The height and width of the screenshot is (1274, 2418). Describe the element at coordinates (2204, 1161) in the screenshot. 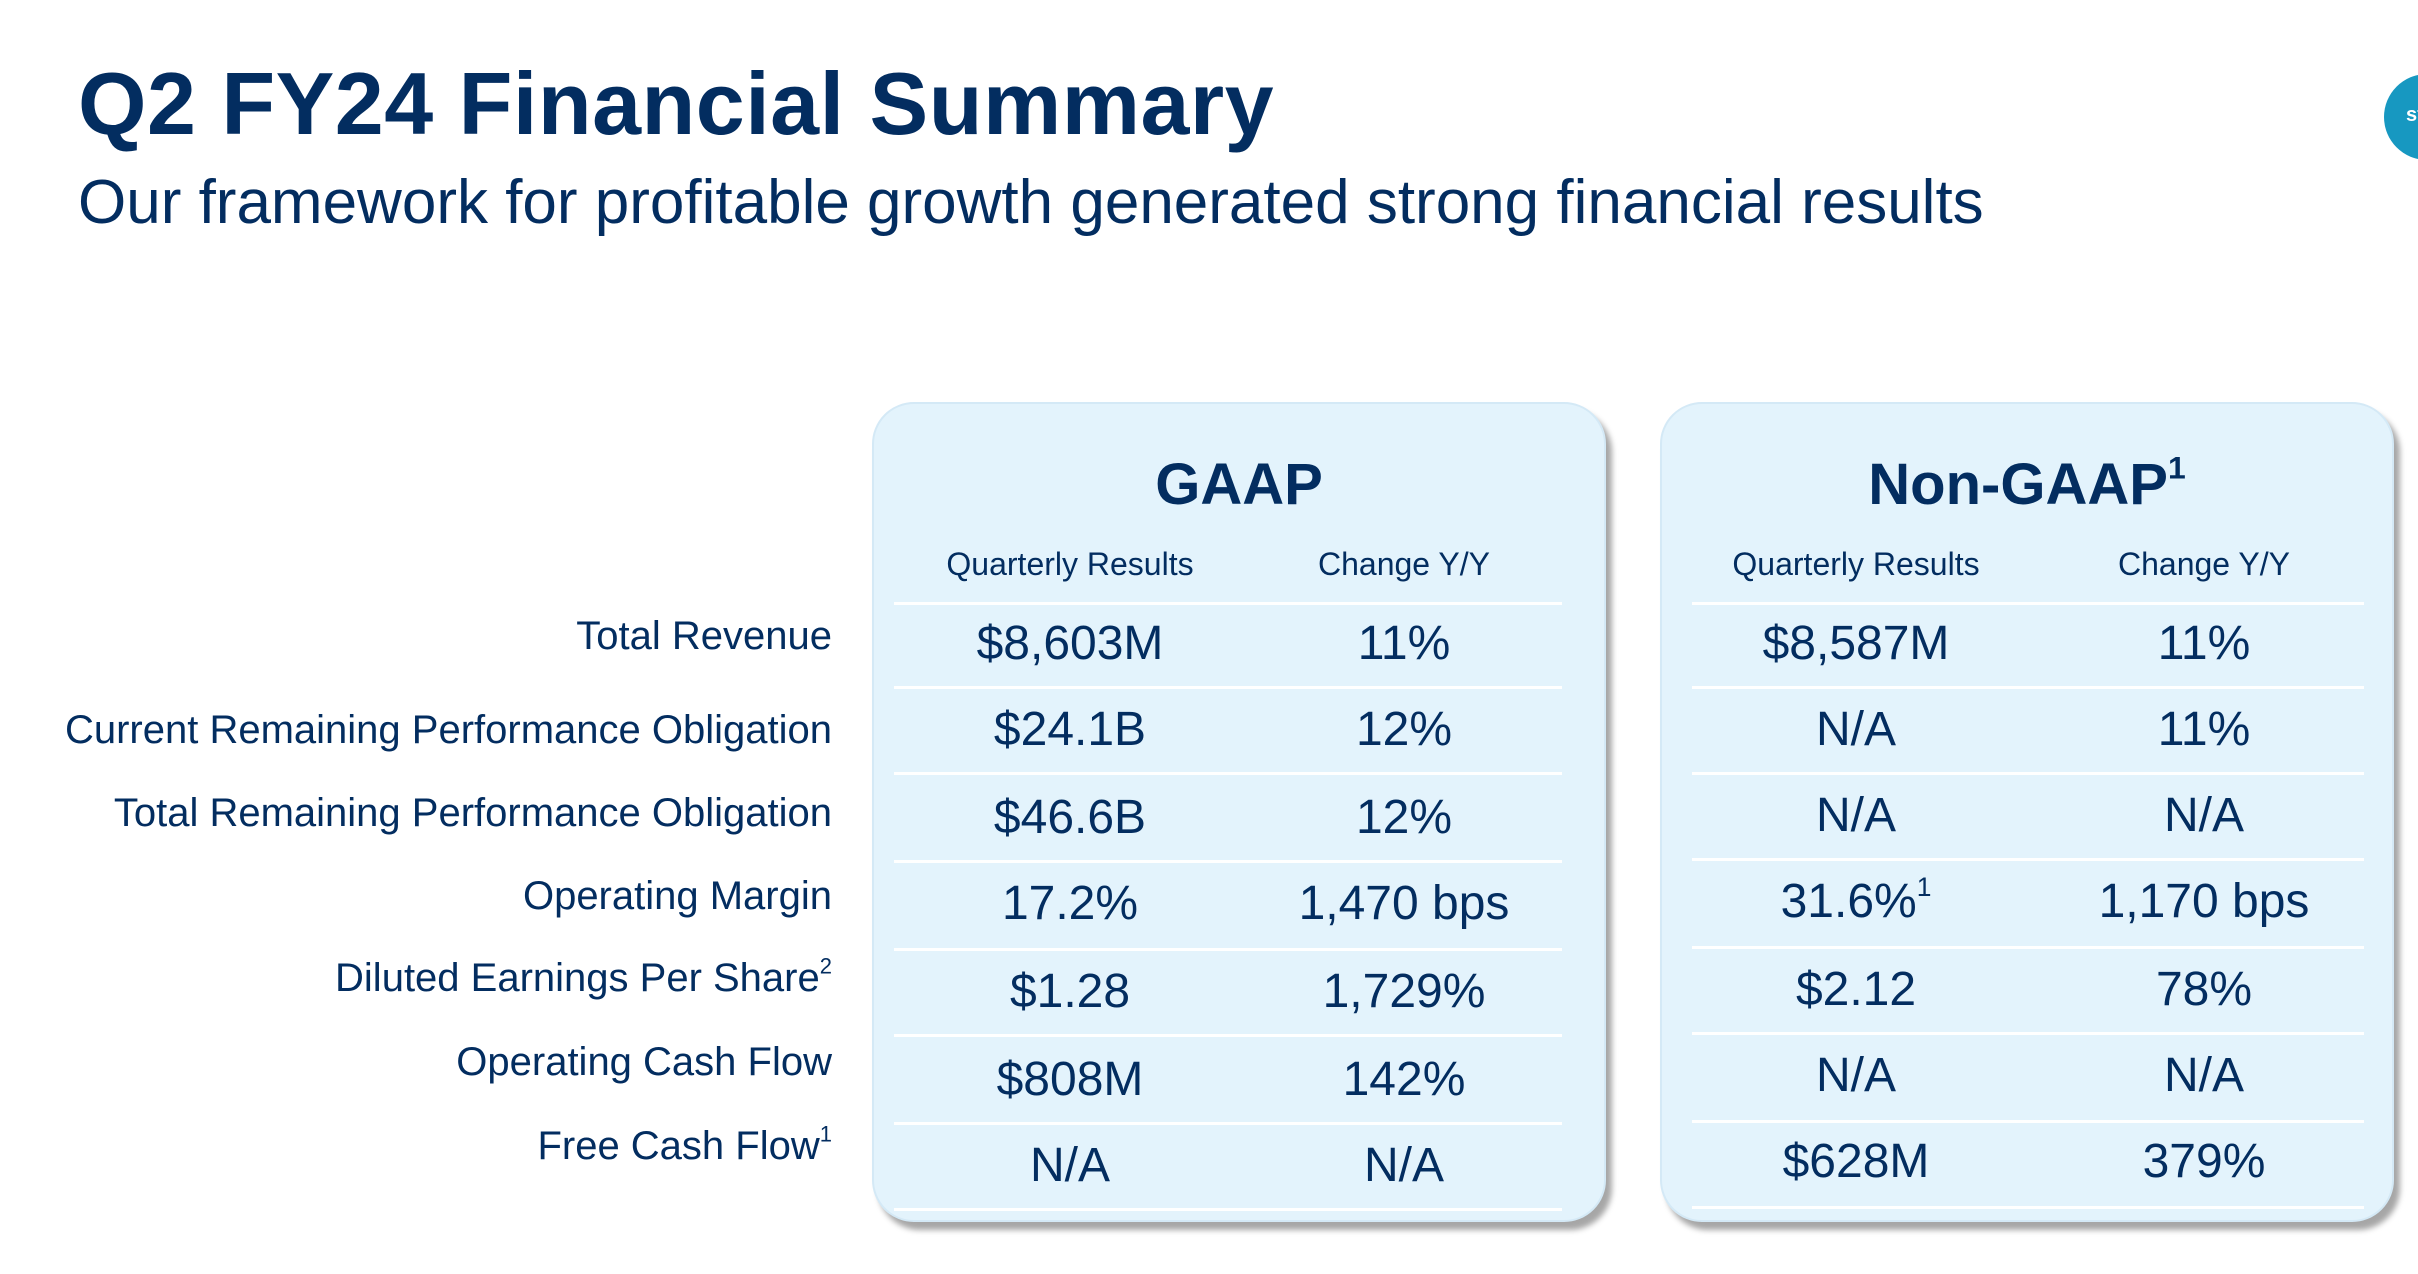

I see `non-gaap-change: 379%` at that location.